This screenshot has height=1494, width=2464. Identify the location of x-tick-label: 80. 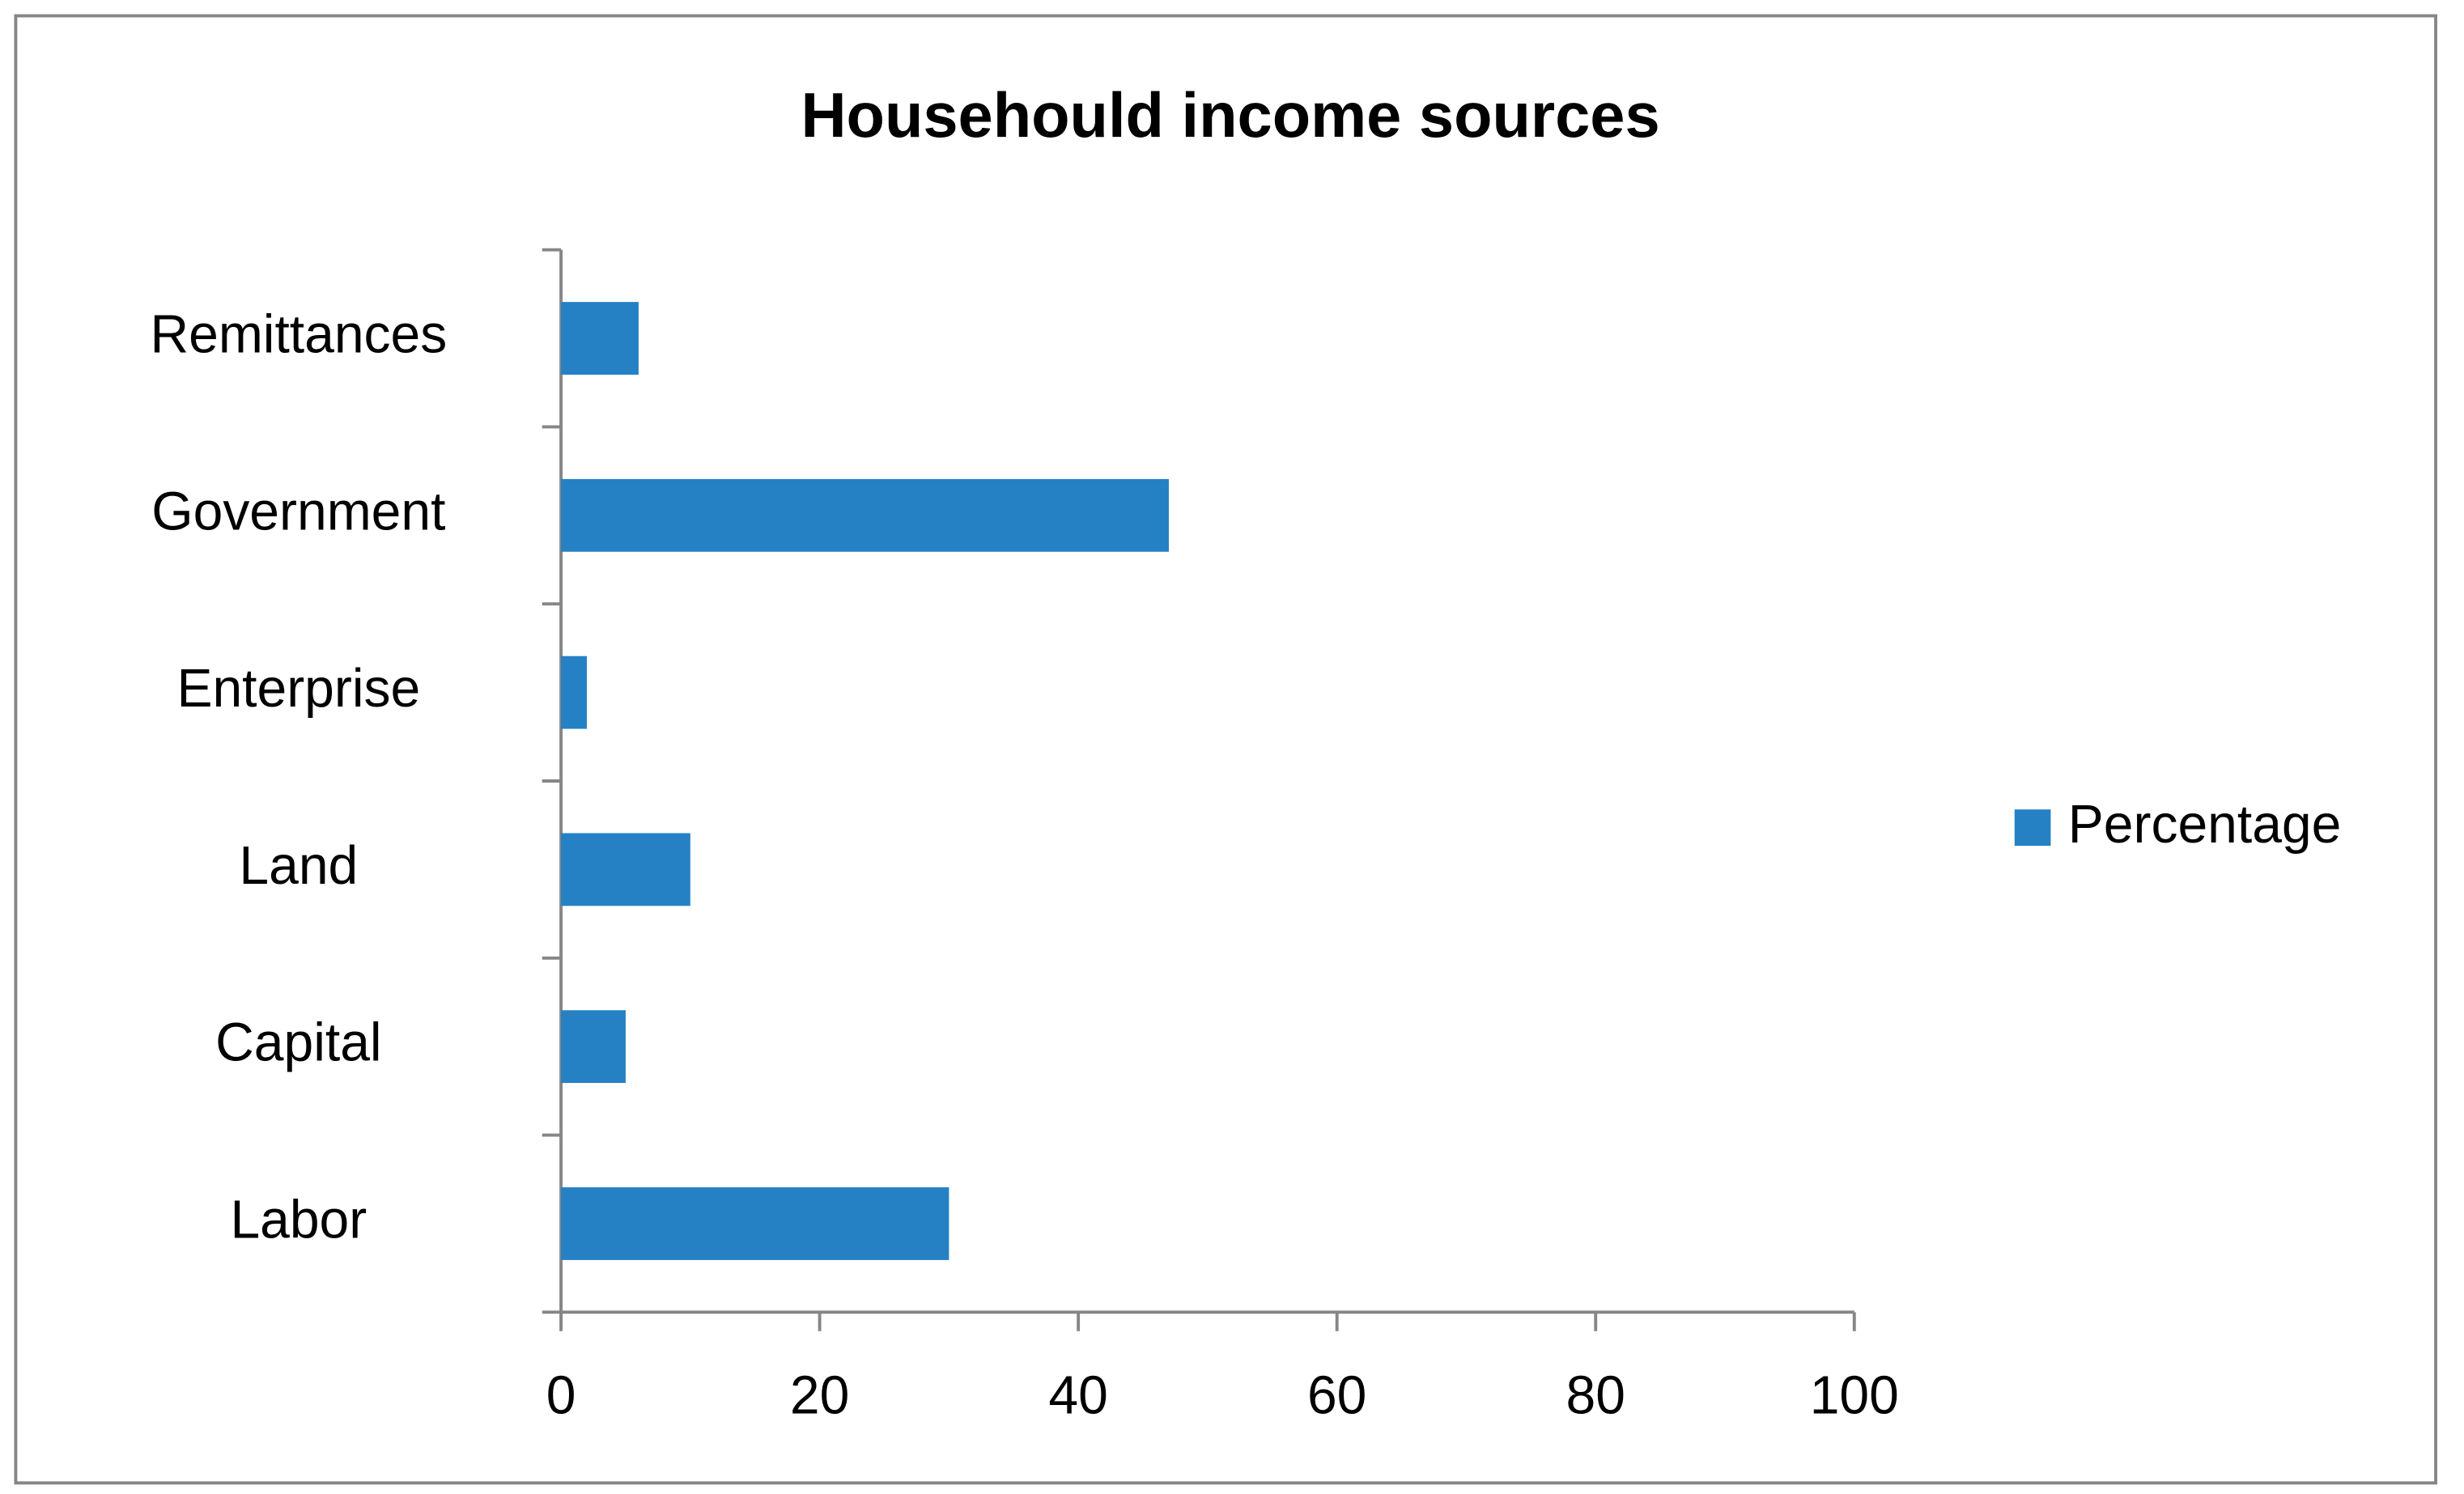
(1596, 1395).